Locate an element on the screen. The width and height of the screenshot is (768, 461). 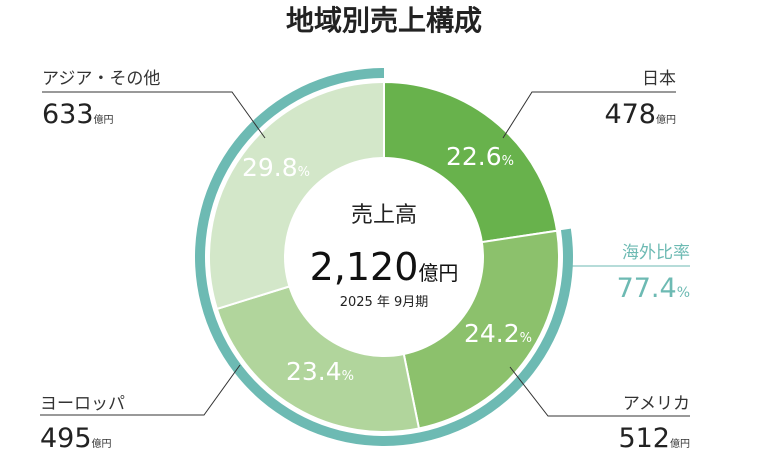
pct-label-asia: 29.8% is located at coordinates (276, 167).